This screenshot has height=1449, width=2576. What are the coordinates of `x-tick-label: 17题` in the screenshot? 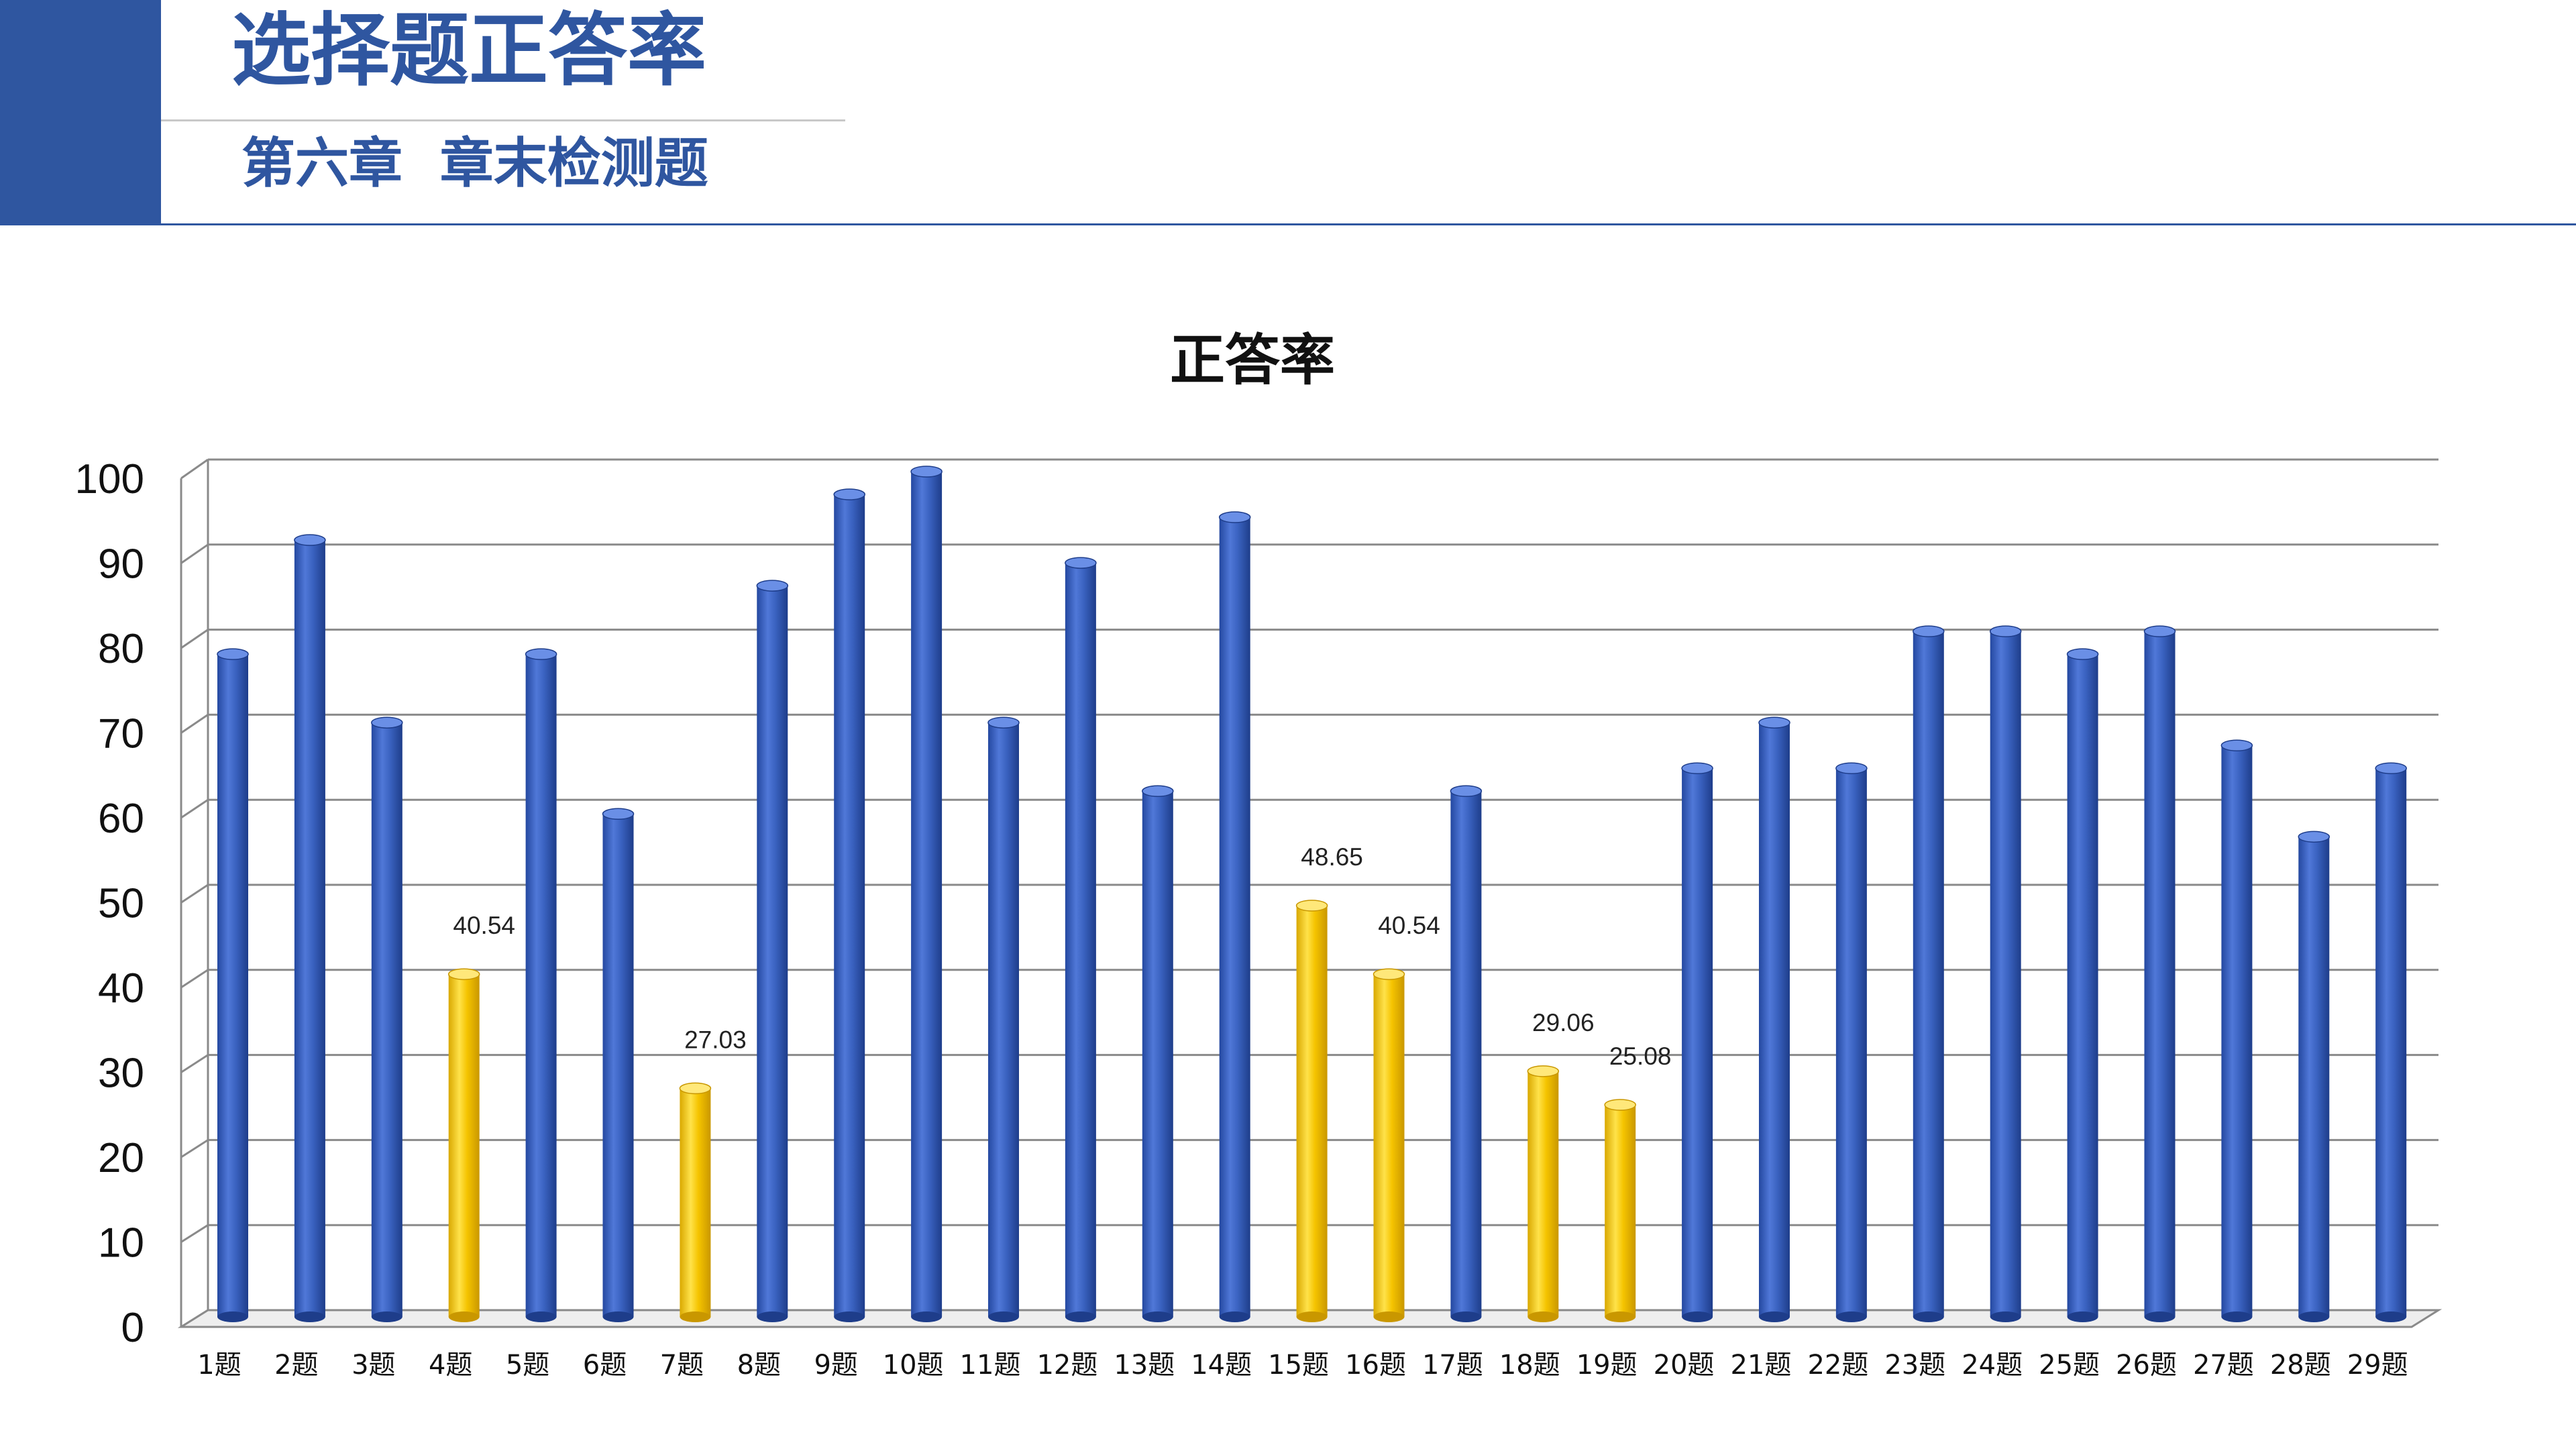 It's located at (1452, 1365).